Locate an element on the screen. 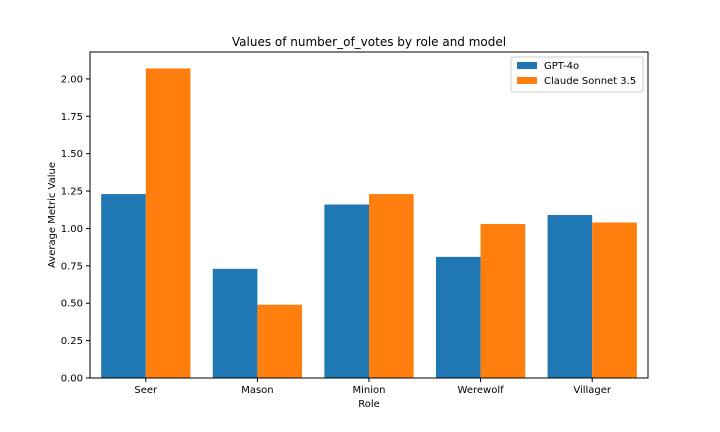 The height and width of the screenshot is (432, 720). y-tick-label: 1.25 is located at coordinates (72, 192).